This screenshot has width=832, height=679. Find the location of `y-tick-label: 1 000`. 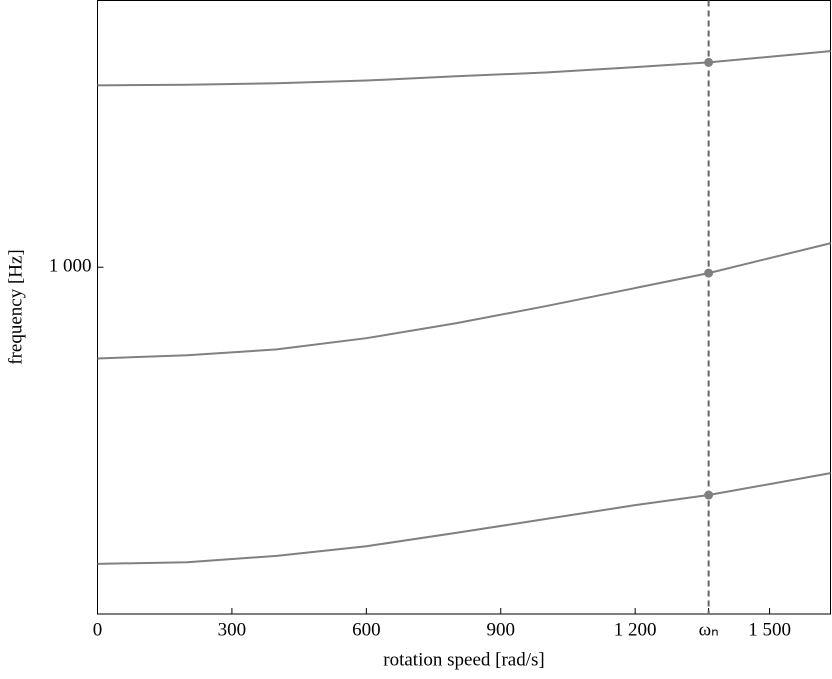

y-tick-label: 1 000 is located at coordinates (70, 266).